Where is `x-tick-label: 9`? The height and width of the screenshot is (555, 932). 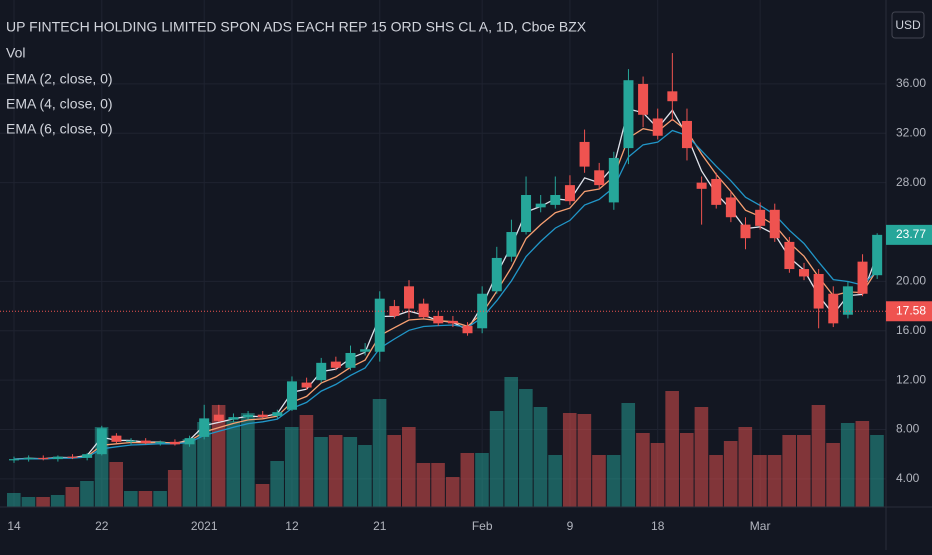 x-tick-label: 9 is located at coordinates (570, 526).